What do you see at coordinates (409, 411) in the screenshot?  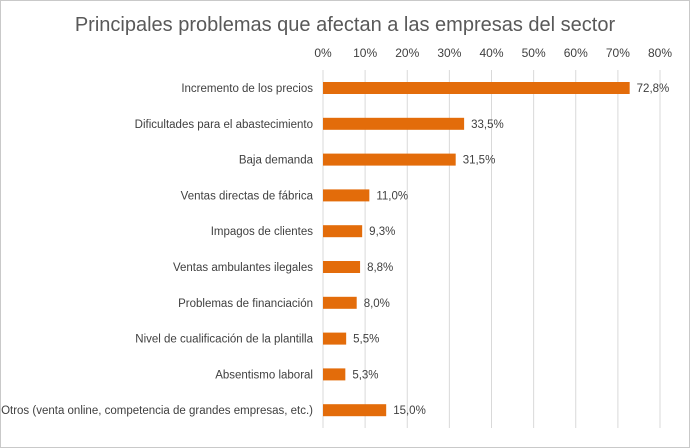 I see `data-label: 15,0%` at bounding box center [409, 411].